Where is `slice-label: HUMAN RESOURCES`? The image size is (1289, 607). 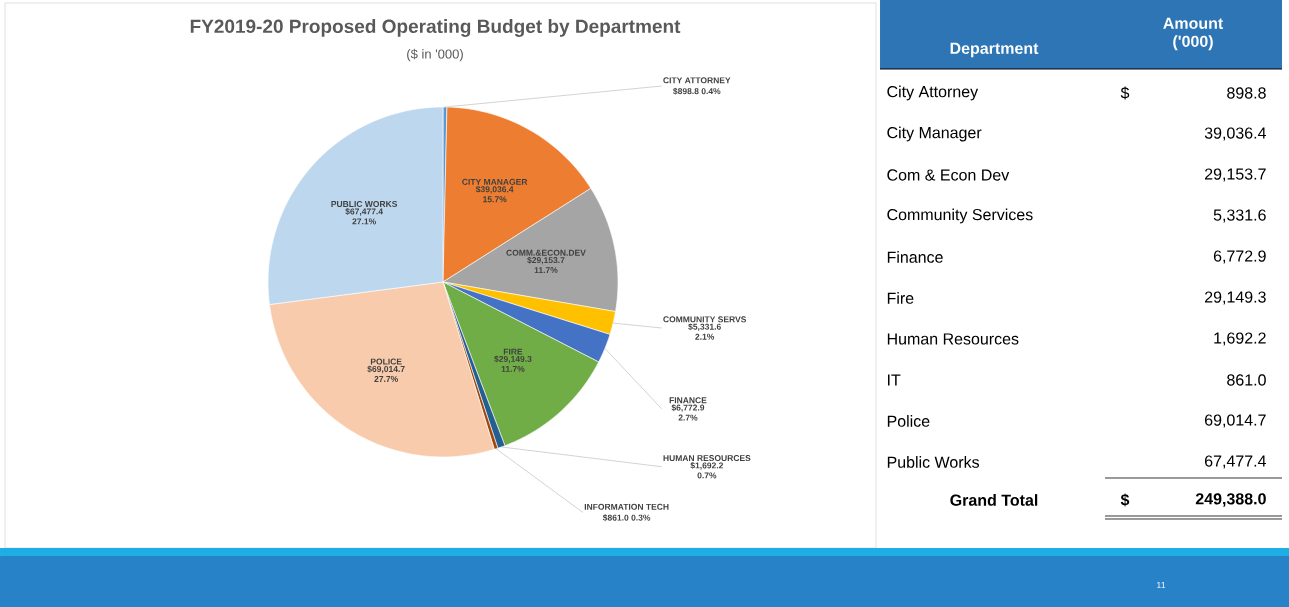 slice-label: HUMAN RESOURCES is located at coordinates (707, 458).